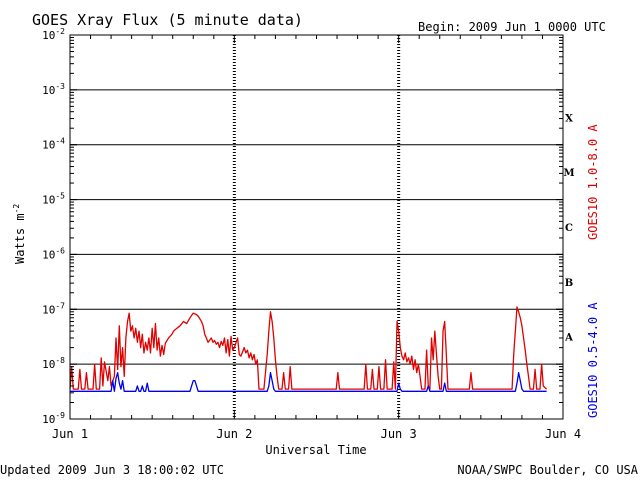  I want to click on y-tick-label-exponent: -8, so click(60, 360).